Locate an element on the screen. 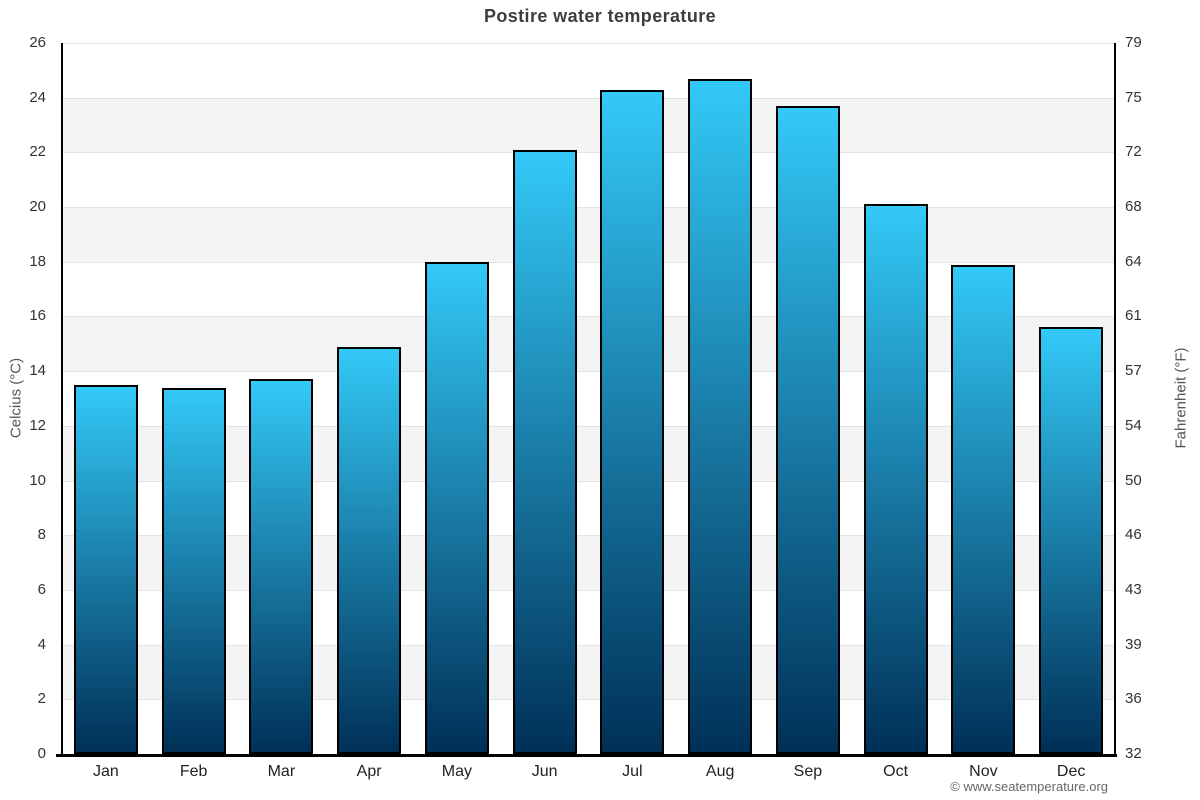 The height and width of the screenshot is (800, 1200). x-label-jul: Jul is located at coordinates (632, 771).